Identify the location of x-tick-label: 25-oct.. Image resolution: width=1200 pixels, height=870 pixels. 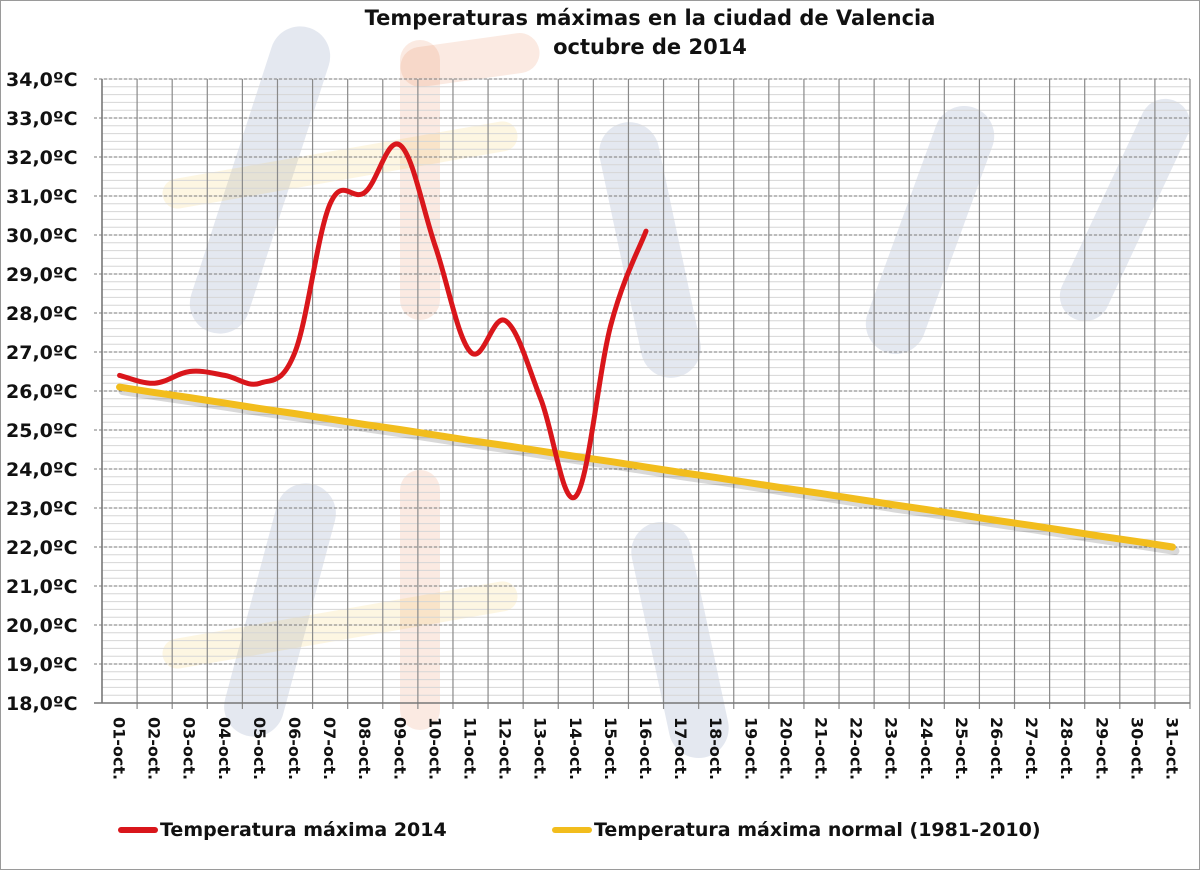
(961, 748).